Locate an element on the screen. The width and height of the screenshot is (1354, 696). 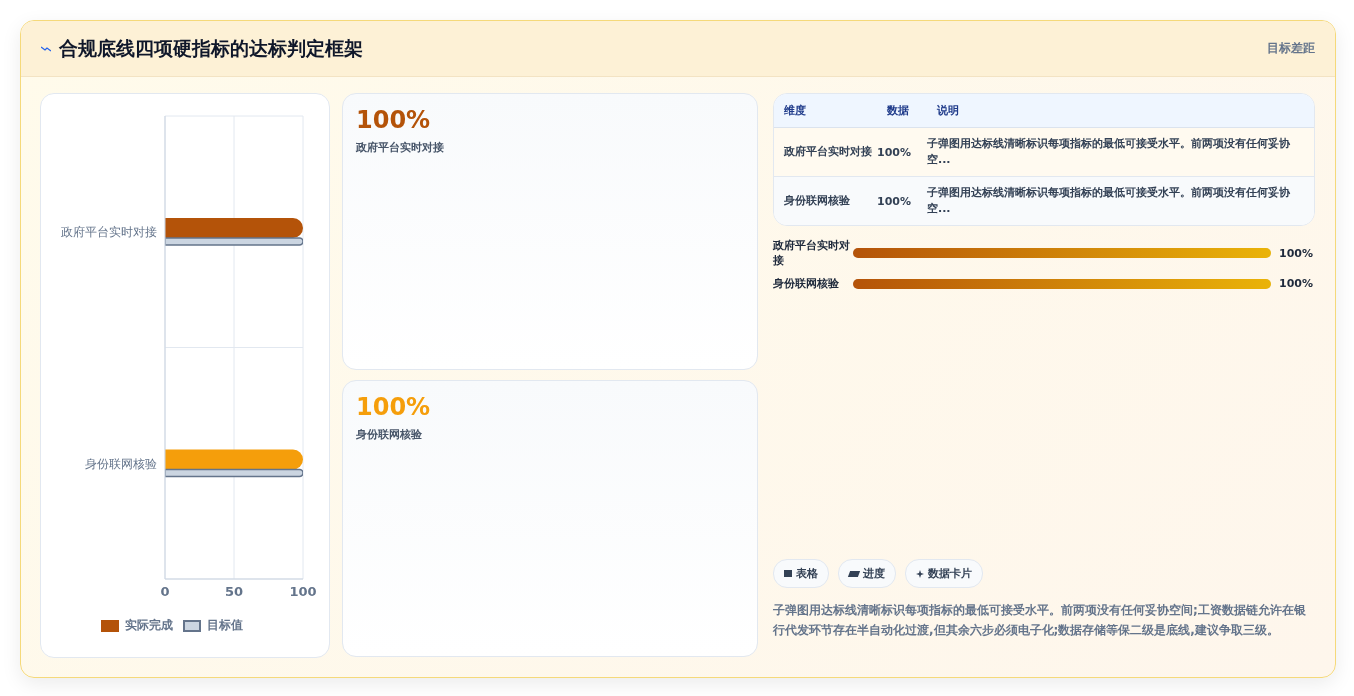
chart-title: 合规底线四项硬指标的达标判定框架 is located at coordinates (211, 48).